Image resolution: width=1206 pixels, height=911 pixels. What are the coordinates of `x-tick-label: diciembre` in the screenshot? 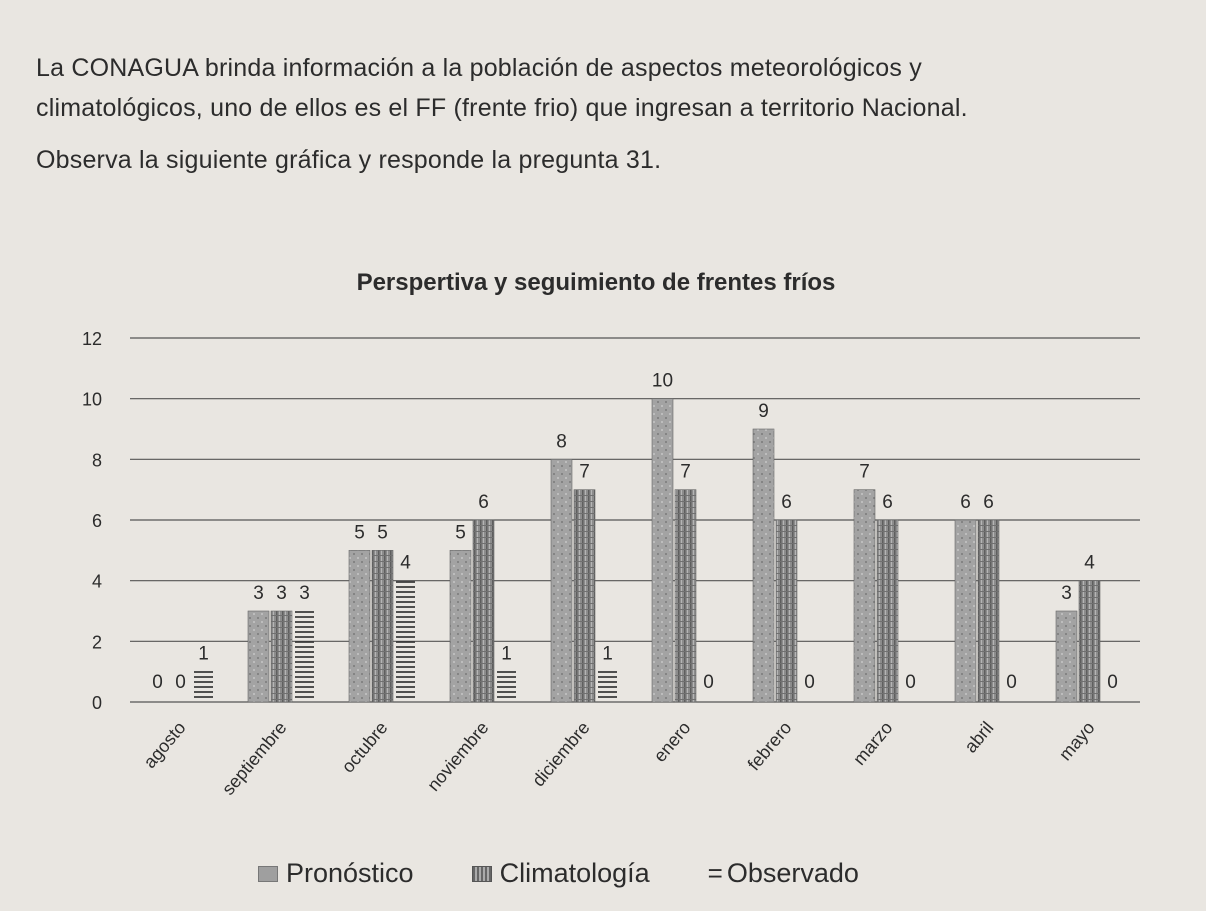 It's located at (560, 754).